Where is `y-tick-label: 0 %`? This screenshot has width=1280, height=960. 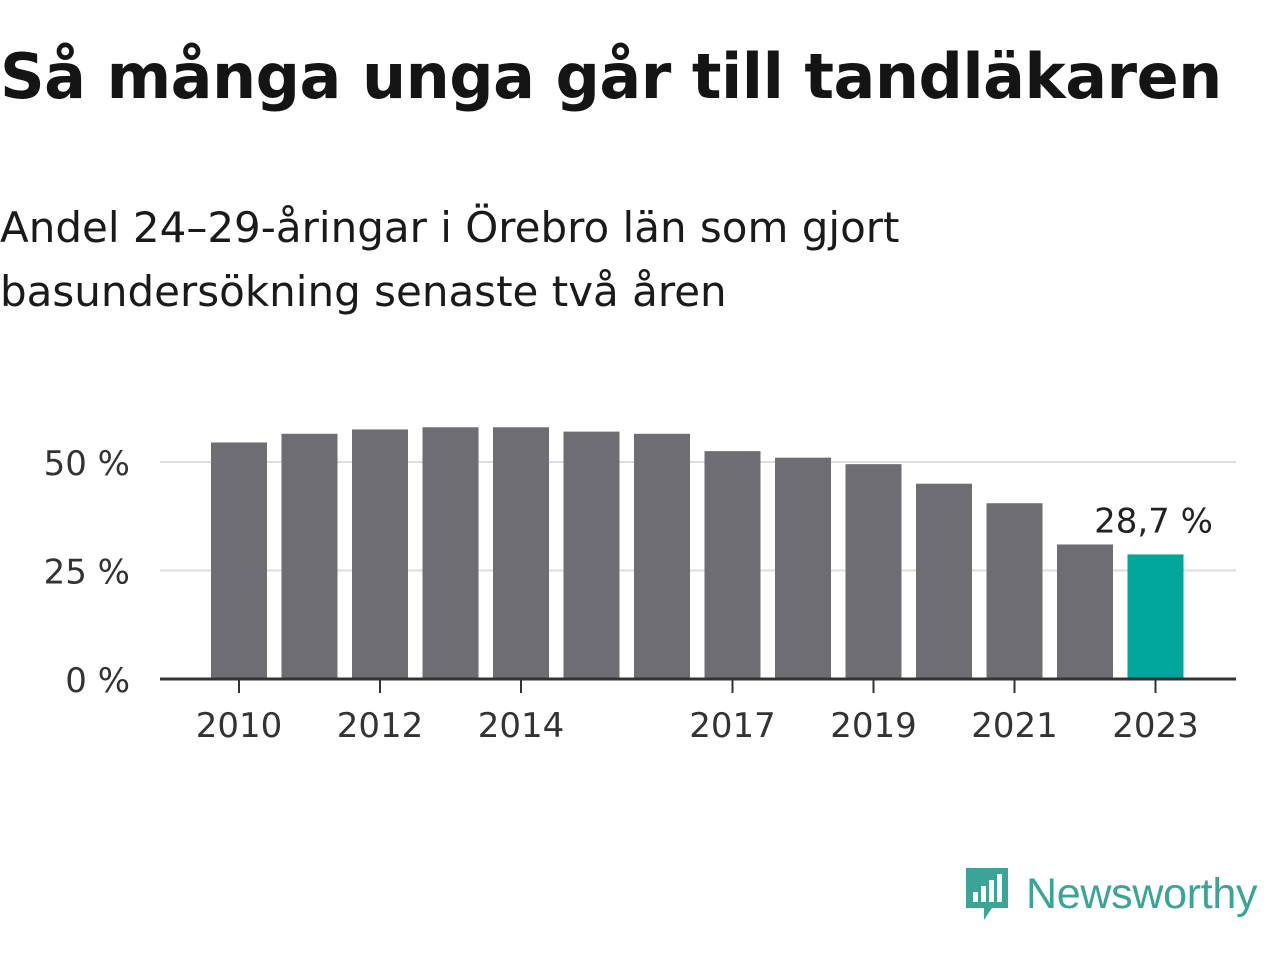
y-tick-label: 0 % is located at coordinates (97, 681).